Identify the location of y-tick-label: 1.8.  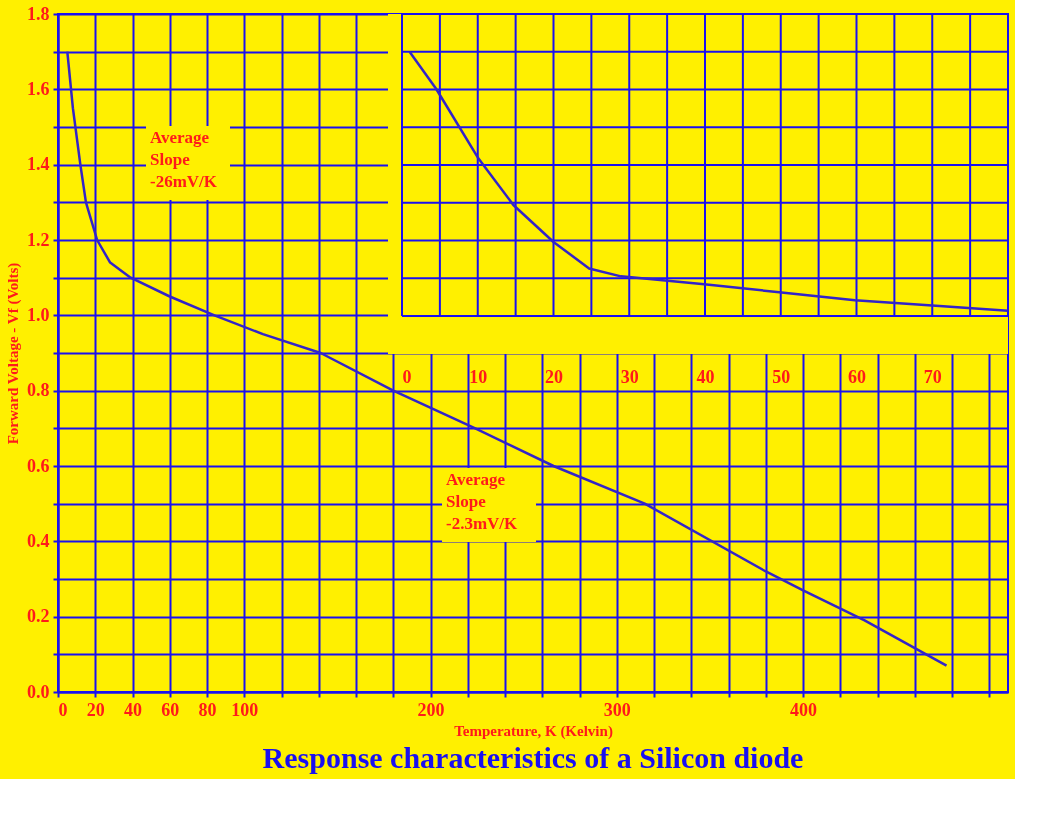
(38, 13).